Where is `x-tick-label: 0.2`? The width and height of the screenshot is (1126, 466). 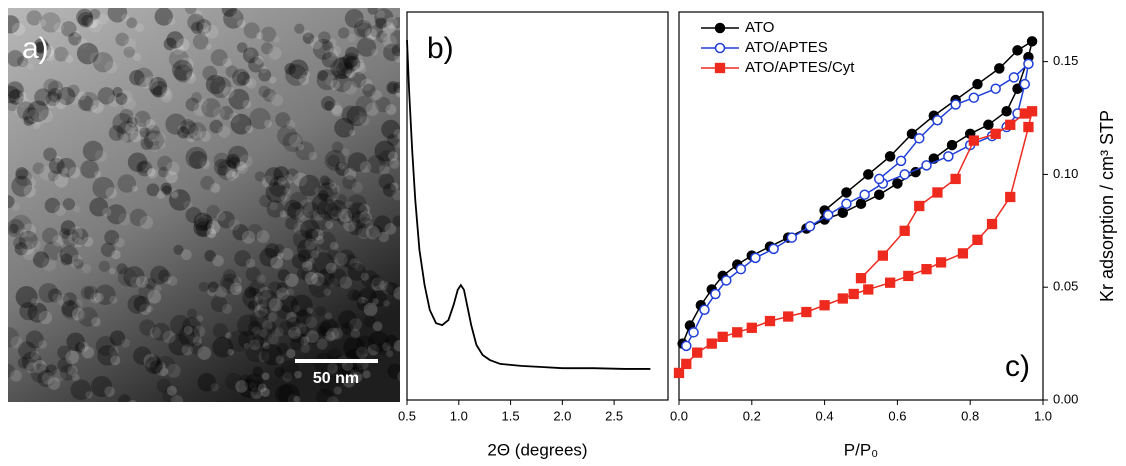
x-tick-label: 0.2 is located at coordinates (752, 415).